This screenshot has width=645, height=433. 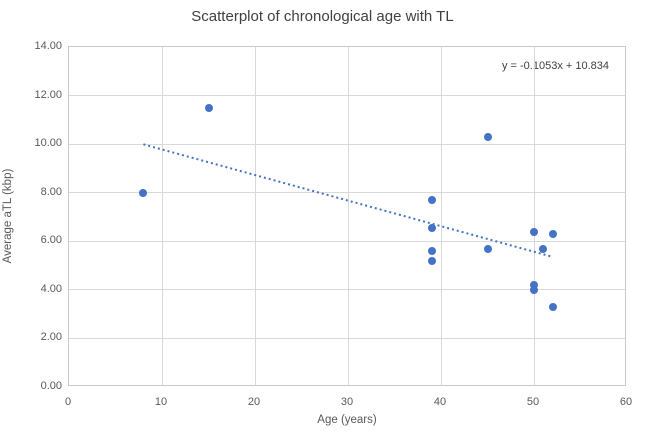 I want to click on y-tick-label: 14.00, so click(x=48, y=46).